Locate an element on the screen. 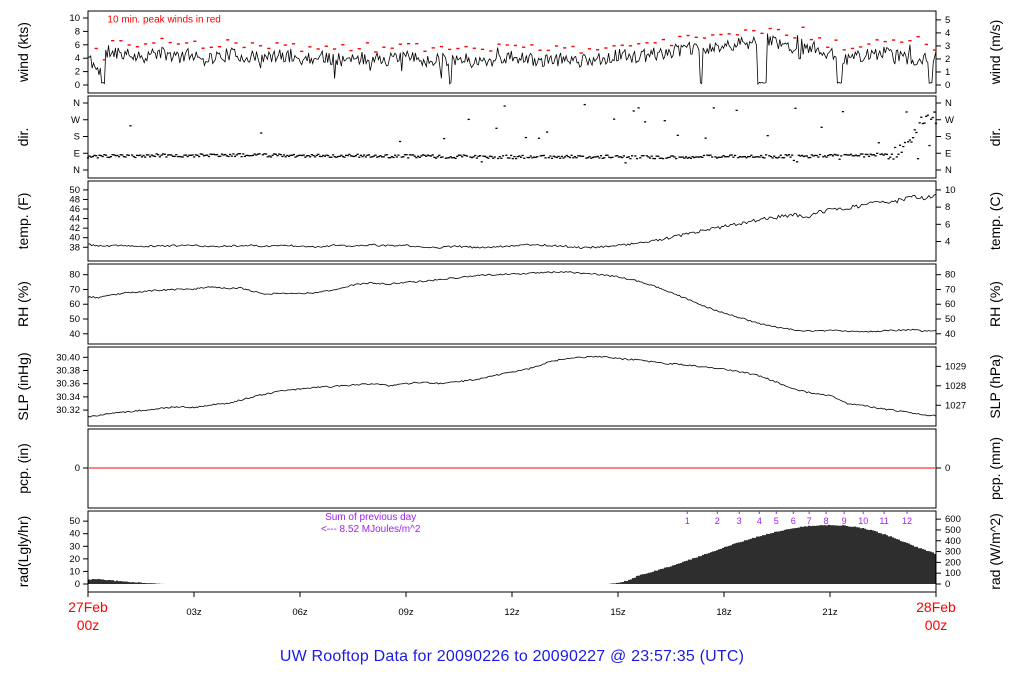 Image resolution: width=1024 pixels, height=700 pixels. pcp-left-tick-label: 0 is located at coordinates (77, 468).